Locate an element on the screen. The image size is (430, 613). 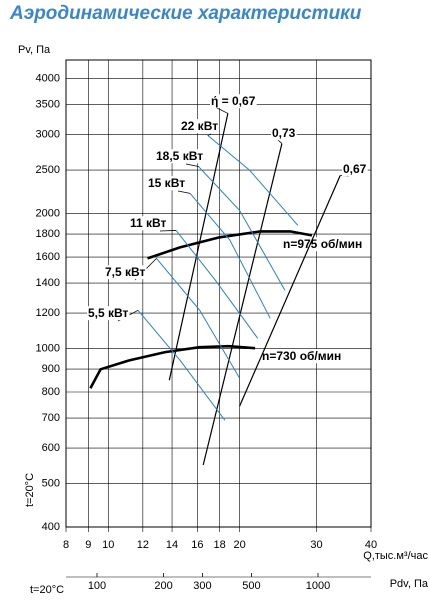
series-label: 15 кВт is located at coordinates (166, 183).